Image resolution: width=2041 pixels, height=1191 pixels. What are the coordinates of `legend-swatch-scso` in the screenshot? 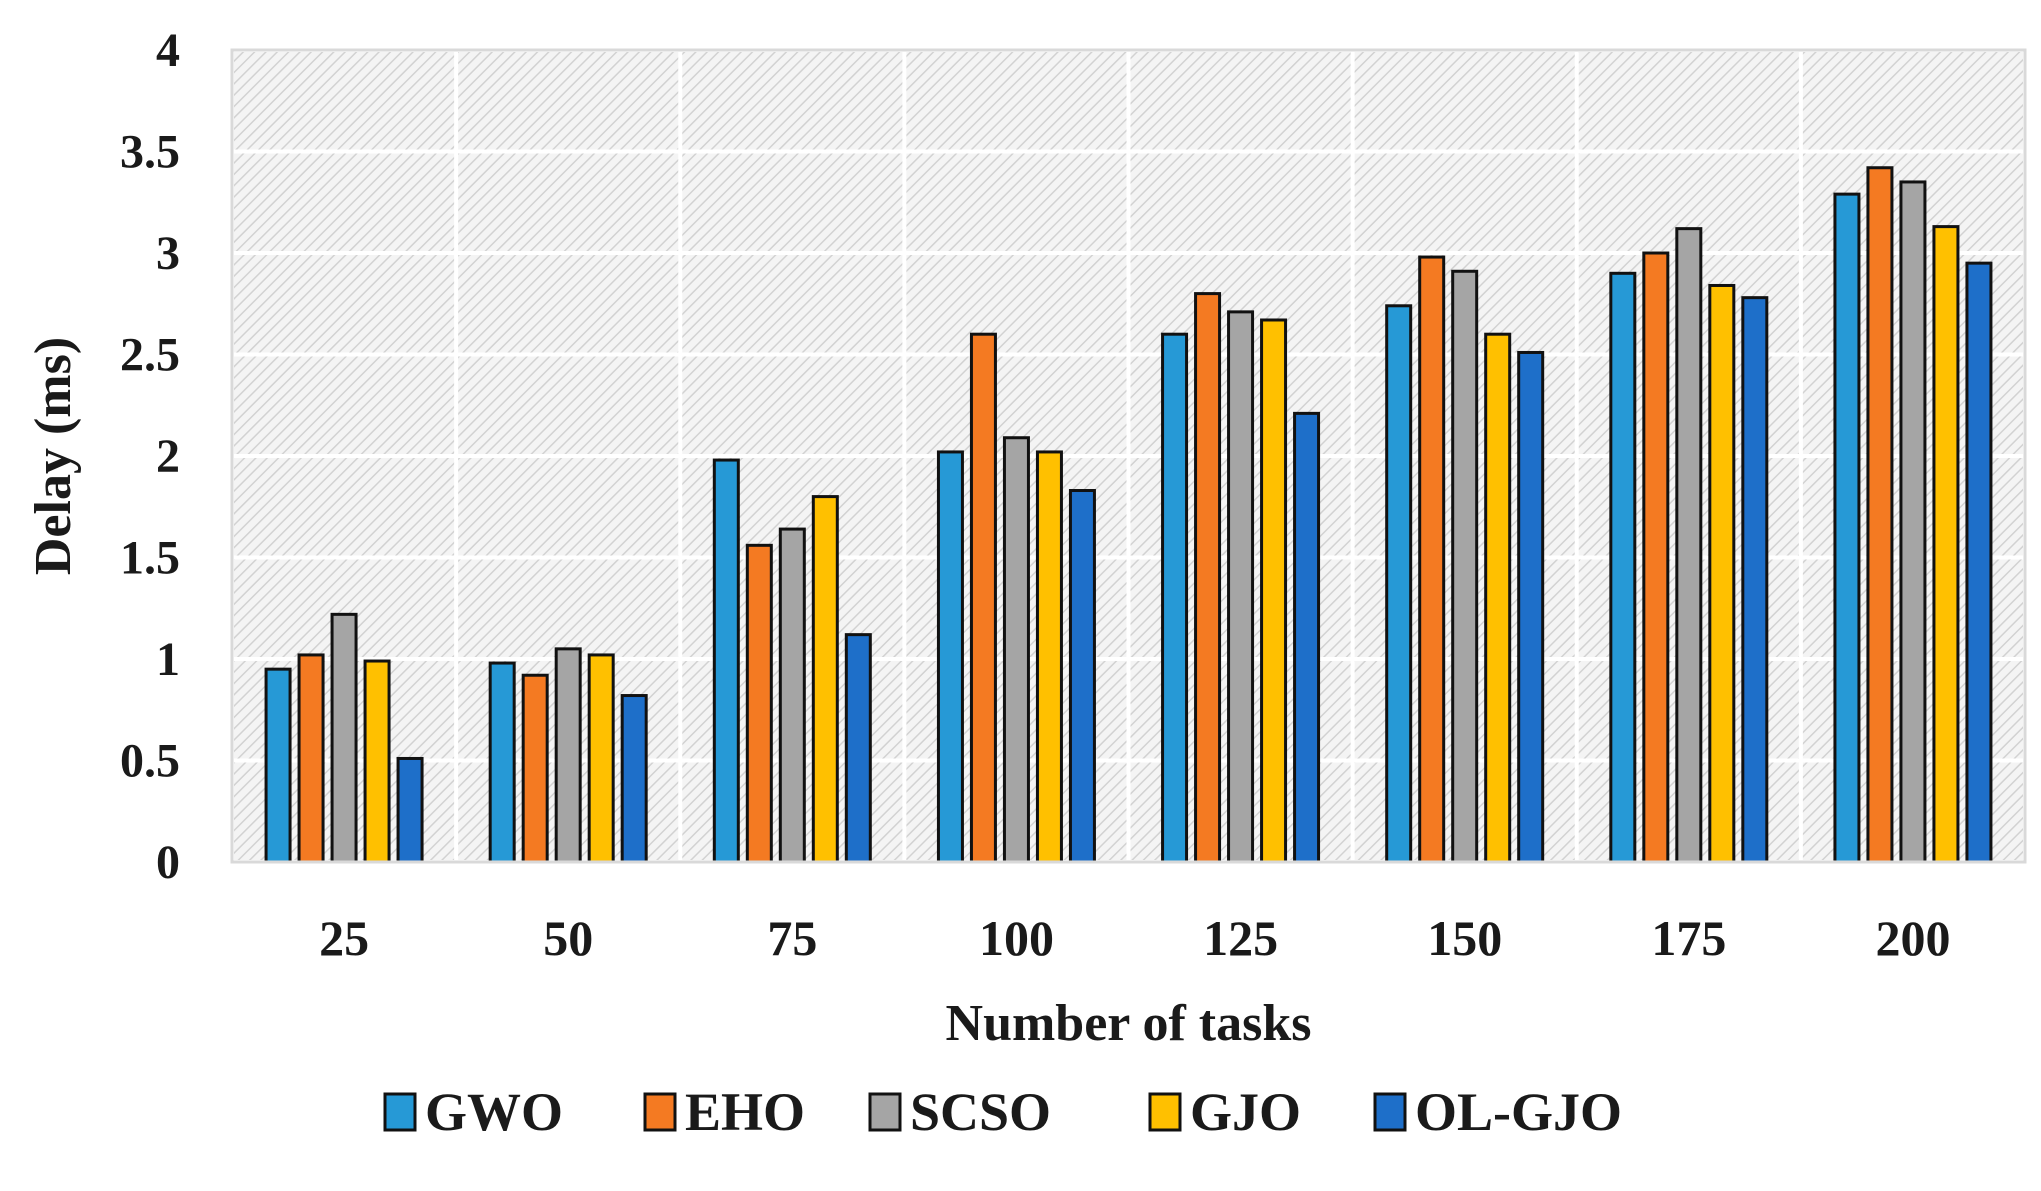 It's located at (885, 1112).